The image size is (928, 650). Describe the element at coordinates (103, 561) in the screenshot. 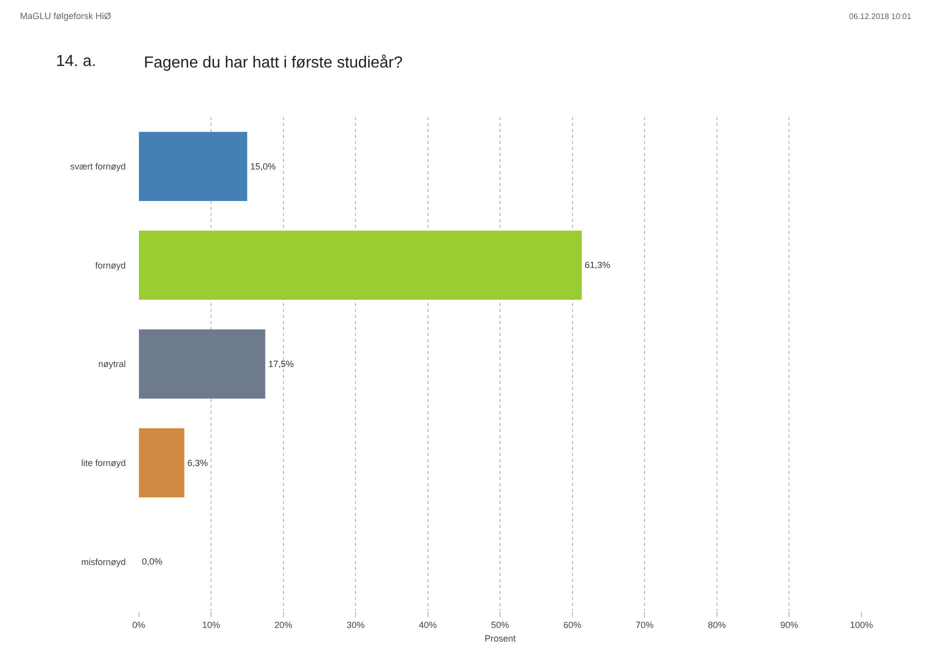

I see `y-tick-label: misfornøyd` at that location.